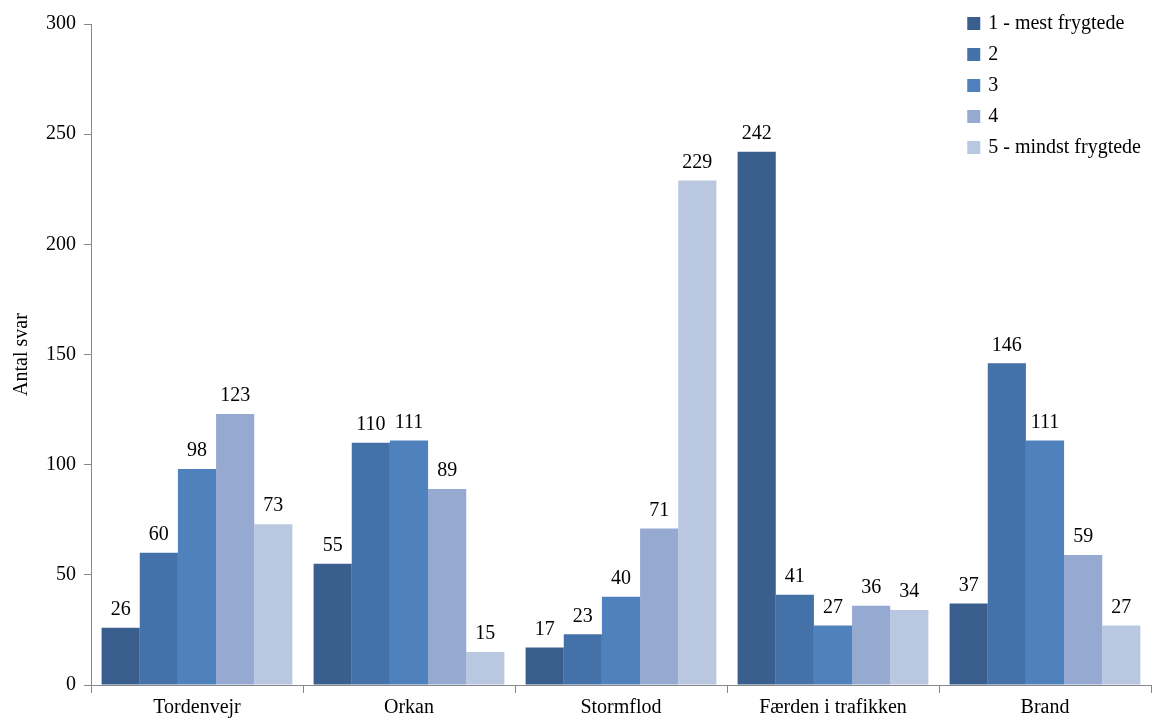 This screenshot has width=1161, height=727. Describe the element at coordinates (833, 706) in the screenshot. I see `x-tick-label: Færden i trafikken` at that location.